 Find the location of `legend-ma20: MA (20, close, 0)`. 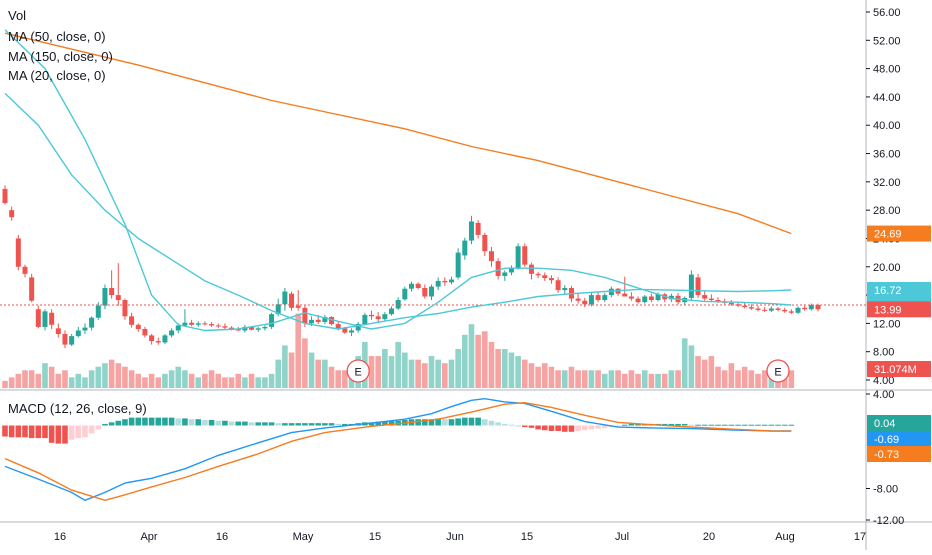

legend-ma20: MA (20, close, 0) is located at coordinates (57, 75).